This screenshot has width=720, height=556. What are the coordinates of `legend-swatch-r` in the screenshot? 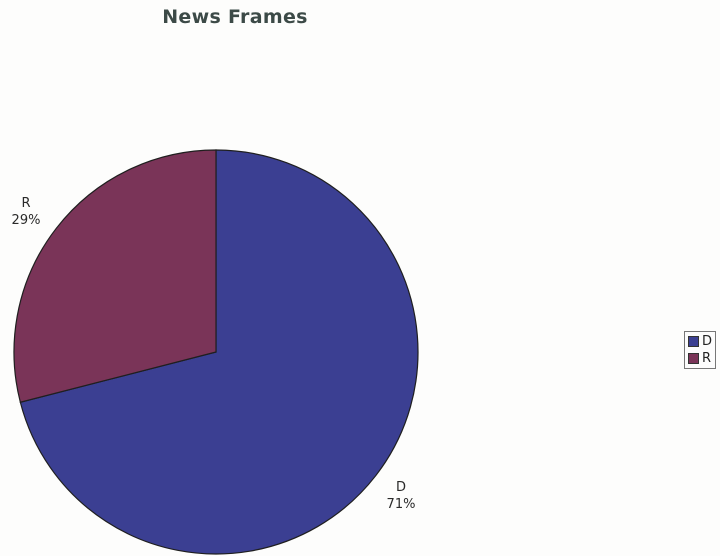 It's located at (693, 358).